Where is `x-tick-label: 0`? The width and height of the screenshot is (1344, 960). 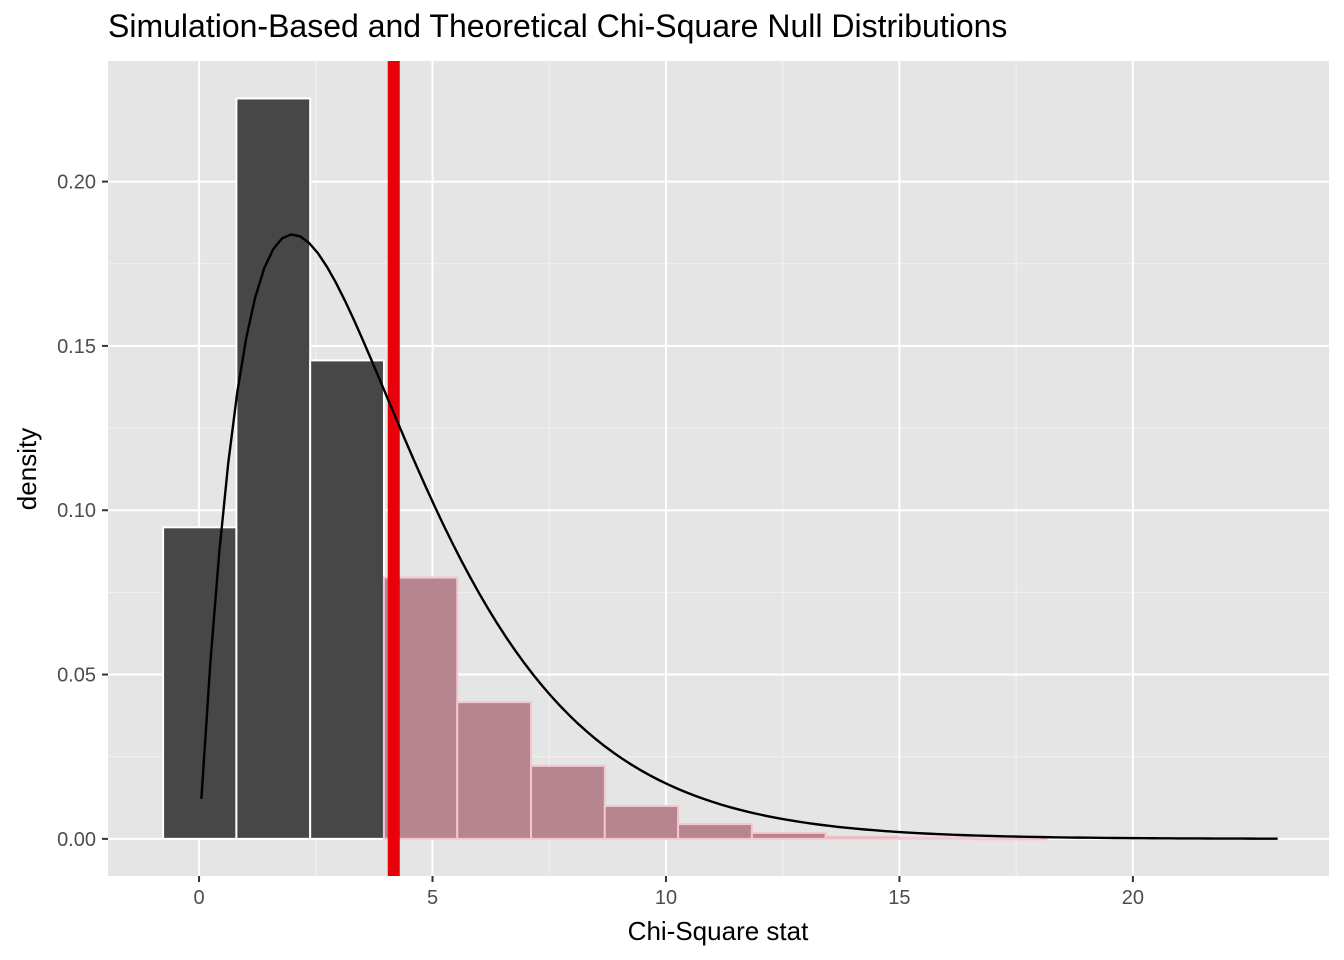
x-tick-label: 0 is located at coordinates (198, 898).